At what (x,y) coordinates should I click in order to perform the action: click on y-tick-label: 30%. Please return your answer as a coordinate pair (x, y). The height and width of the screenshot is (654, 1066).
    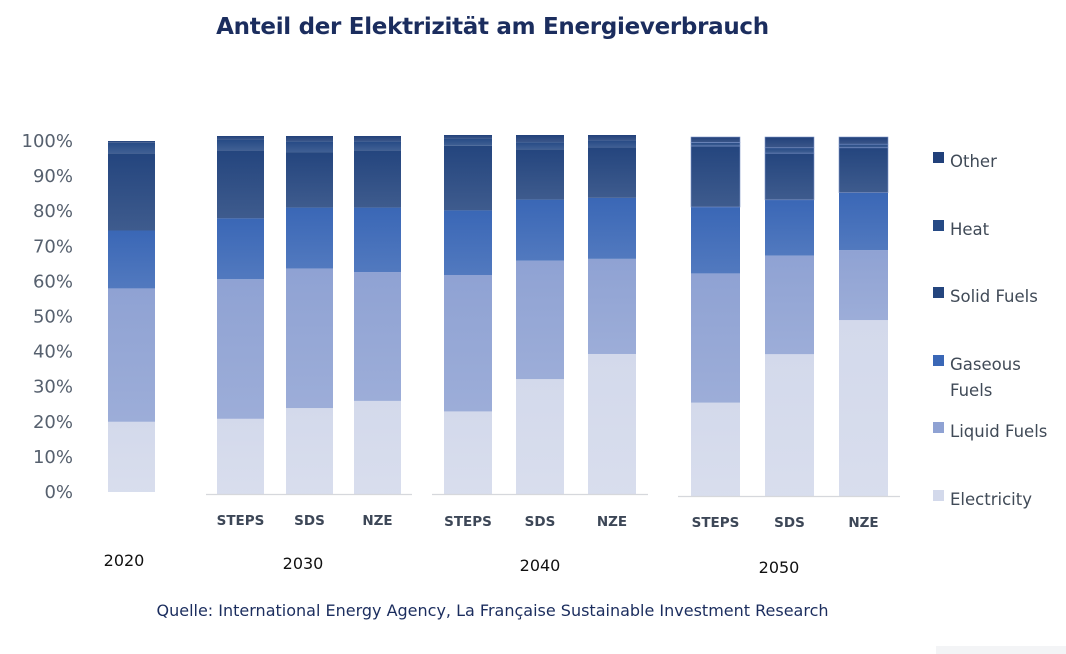
    Looking at the image, I should click on (53, 387).